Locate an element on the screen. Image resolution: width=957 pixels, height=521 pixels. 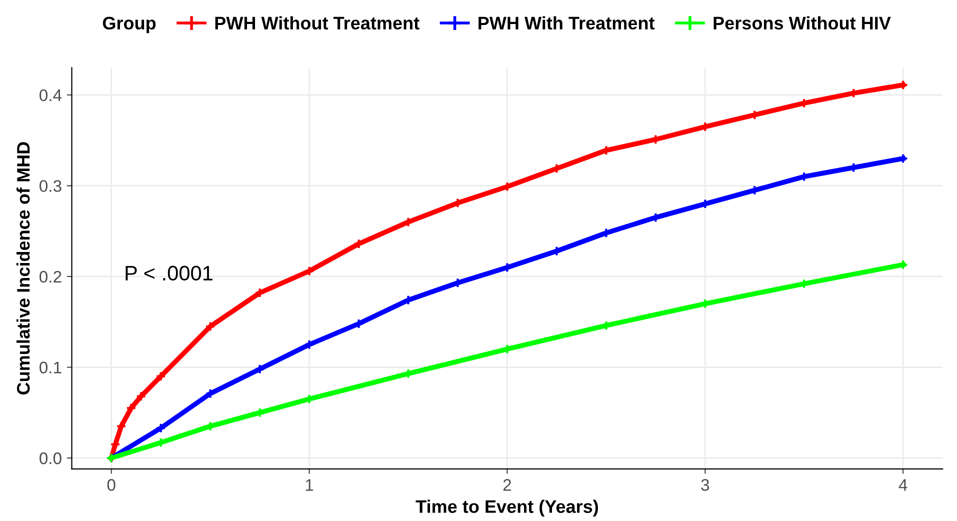
annotation: P < .0001 is located at coordinates (169, 273).